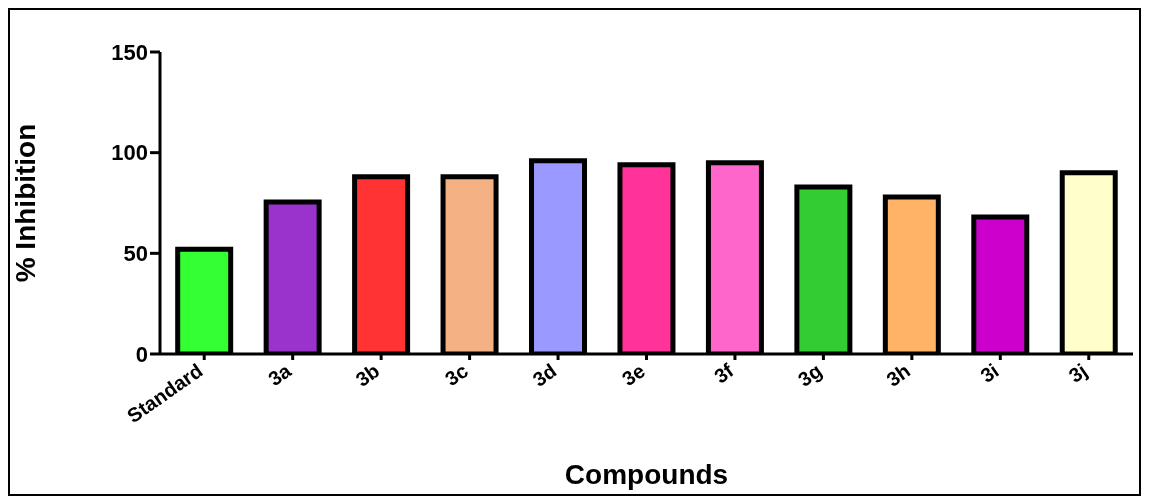 The height and width of the screenshot is (504, 1149). Describe the element at coordinates (544, 375) in the screenshot. I see `x-tick-label: 3d` at that location.